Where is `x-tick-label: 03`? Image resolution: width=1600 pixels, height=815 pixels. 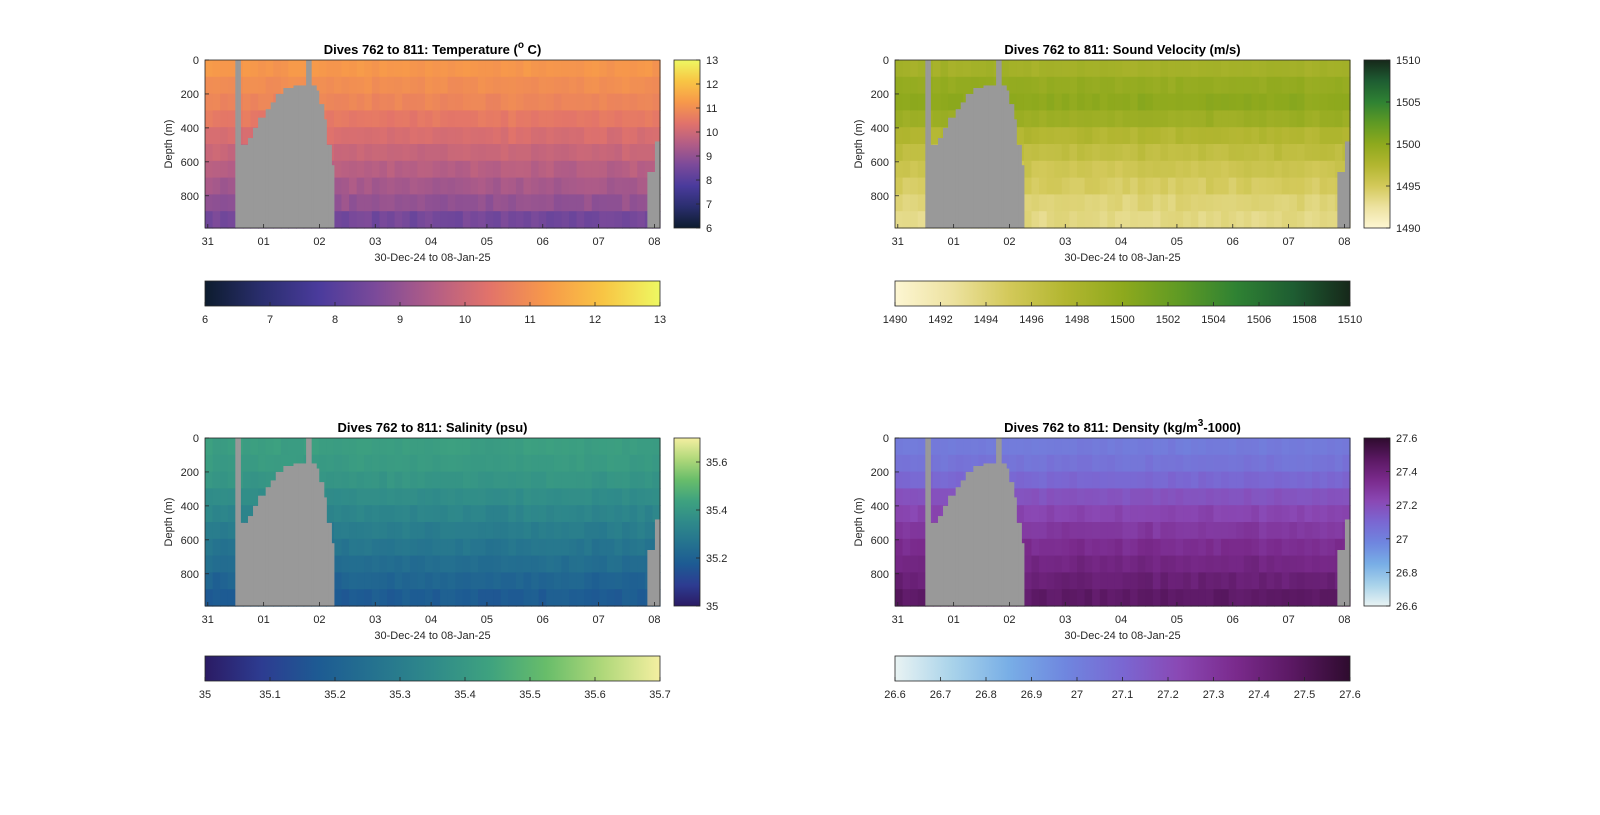 x-tick-label: 03 is located at coordinates (375, 242).